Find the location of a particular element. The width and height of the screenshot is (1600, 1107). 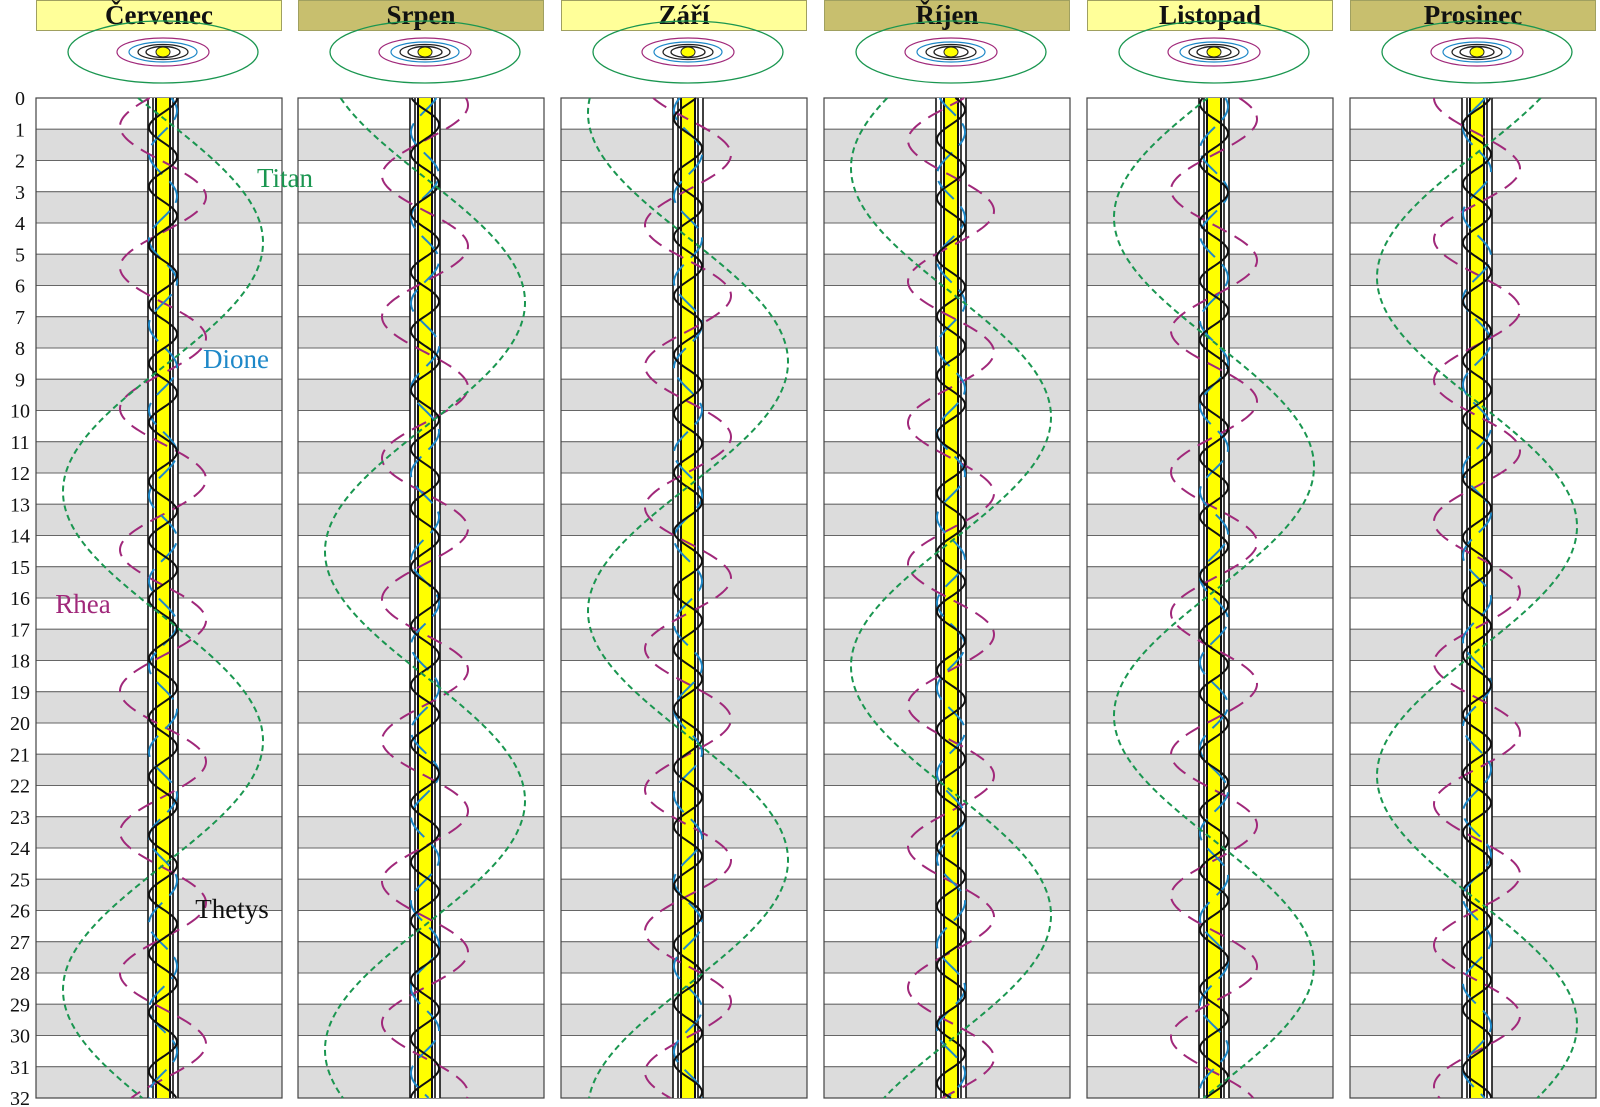

day-label: 10 is located at coordinates (20, 412).